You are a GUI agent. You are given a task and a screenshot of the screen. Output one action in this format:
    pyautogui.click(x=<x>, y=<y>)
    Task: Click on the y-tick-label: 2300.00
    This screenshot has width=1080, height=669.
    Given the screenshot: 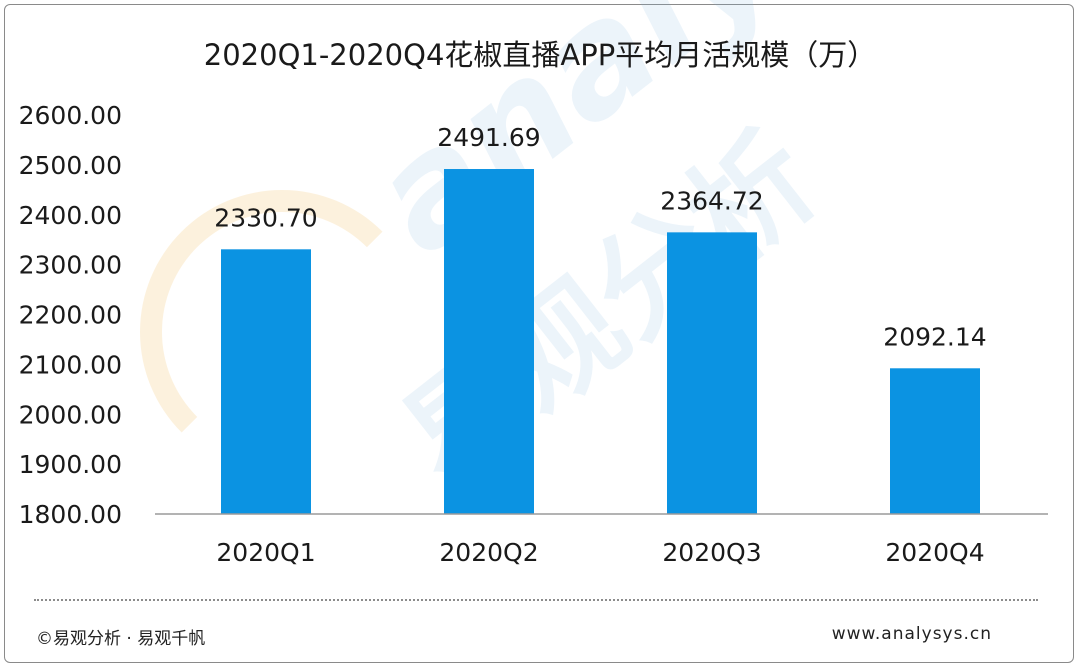 What is the action you would take?
    pyautogui.click(x=70, y=265)
    